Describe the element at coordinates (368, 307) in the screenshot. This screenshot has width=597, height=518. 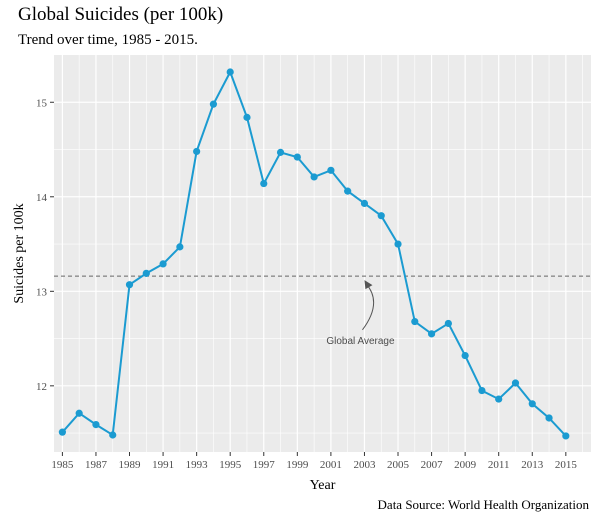
I see `annotation-arrow` at that location.